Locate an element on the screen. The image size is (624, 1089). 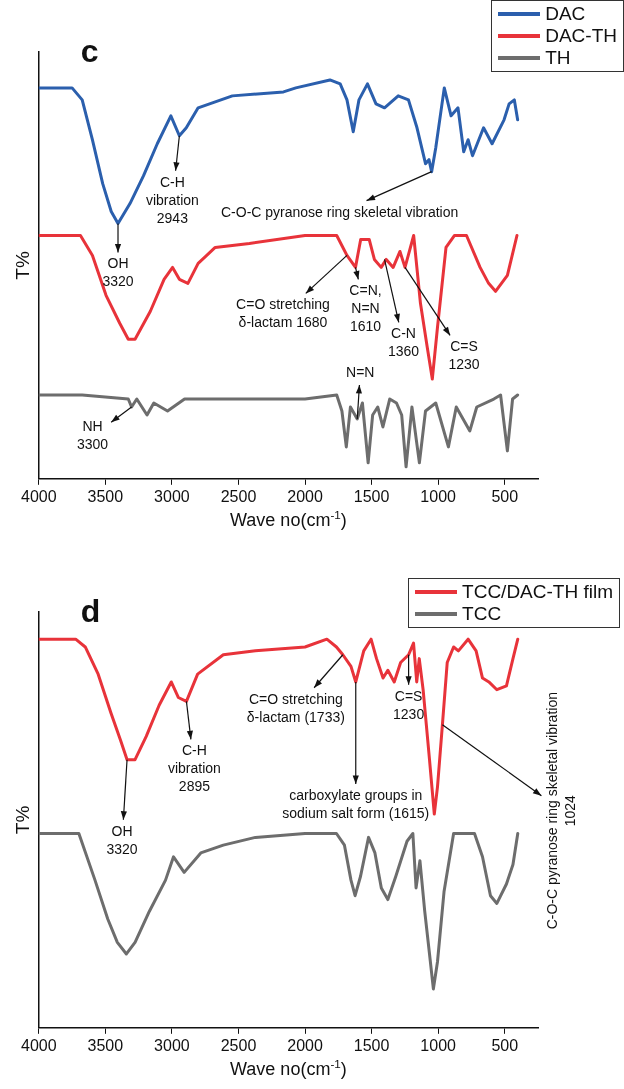
annotation: carboxylate groups in sodium salt form (1615) is located at coordinates (356, 803).